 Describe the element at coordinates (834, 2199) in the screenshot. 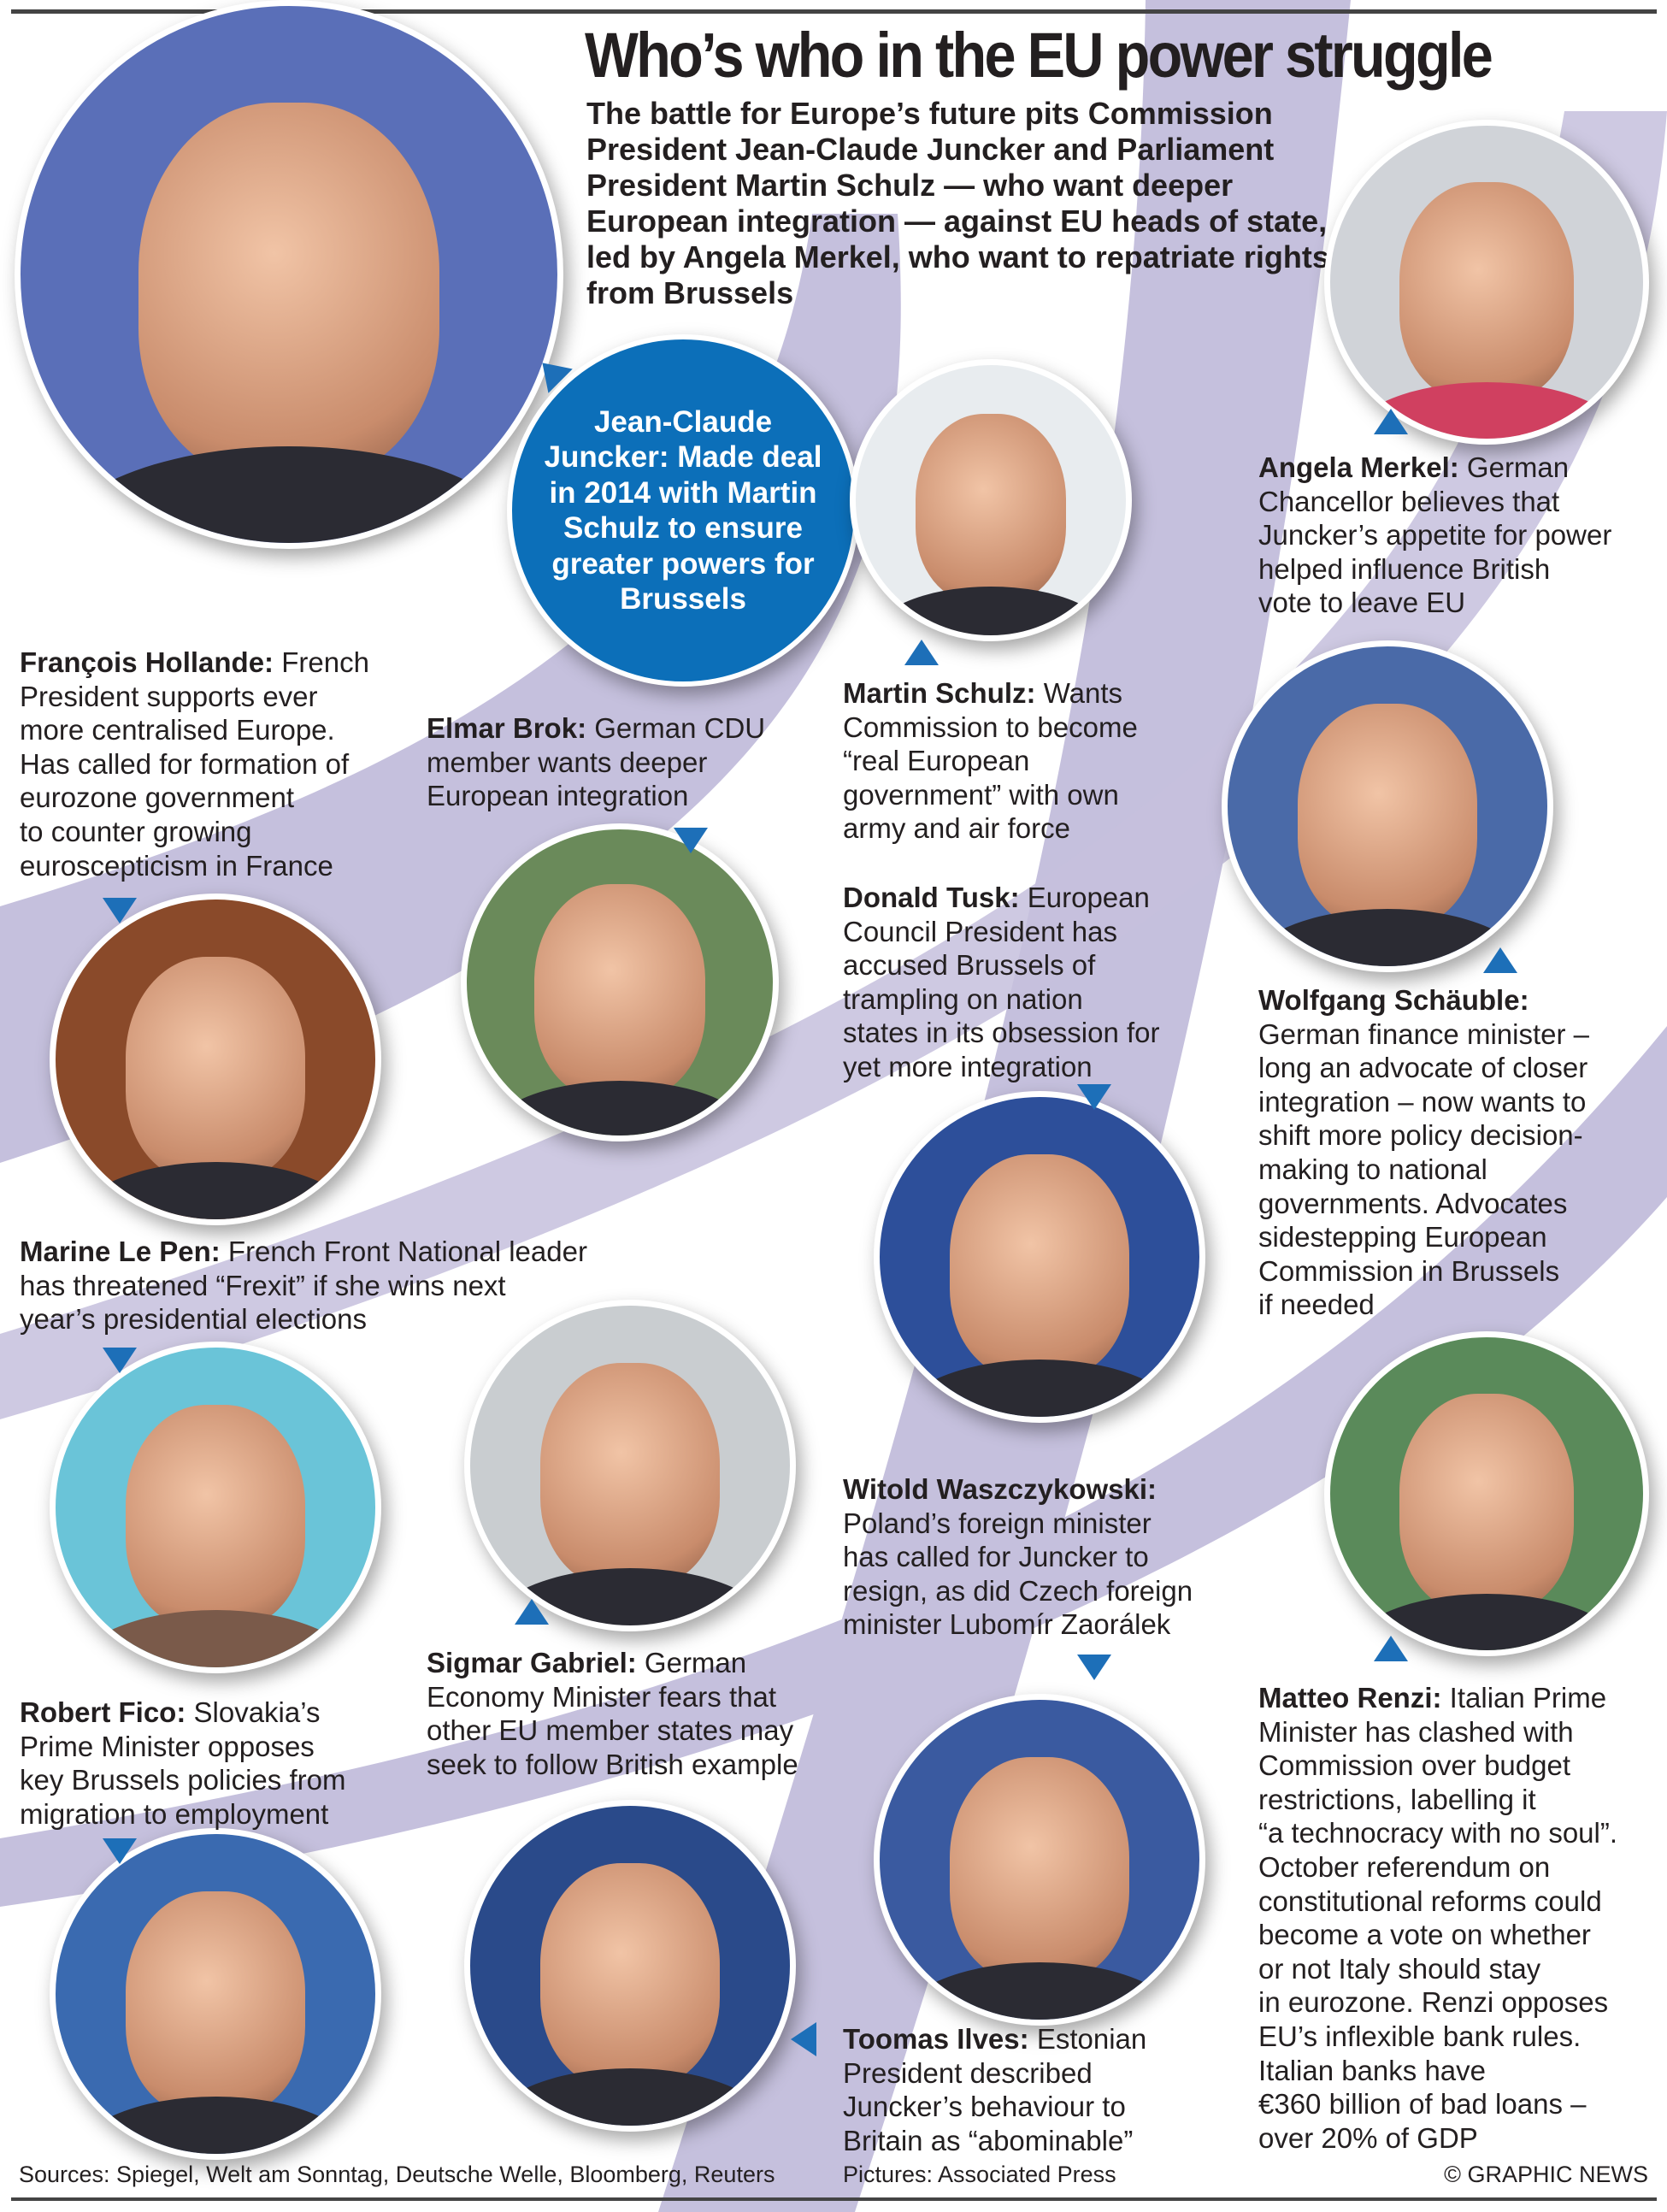

I see `bottom-rule` at that location.